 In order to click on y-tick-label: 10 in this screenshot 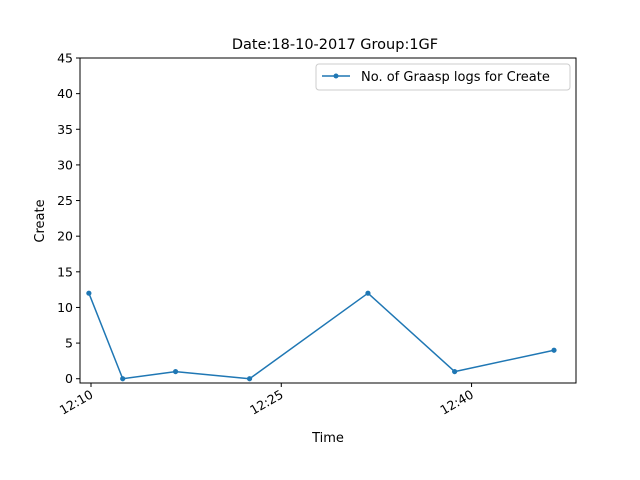, I will do `click(65, 307)`.